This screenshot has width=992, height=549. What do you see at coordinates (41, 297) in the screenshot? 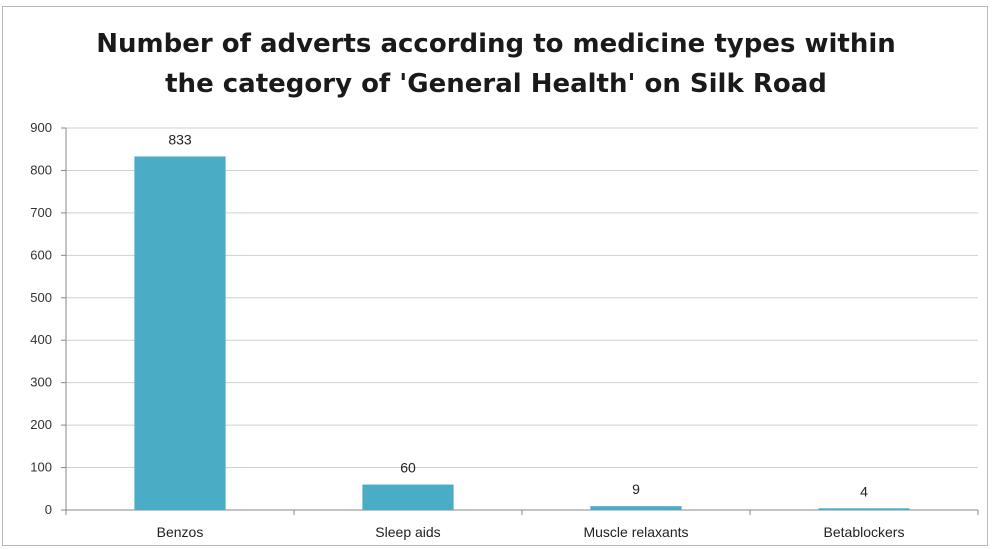
I see `y-tick-label: 500` at bounding box center [41, 297].